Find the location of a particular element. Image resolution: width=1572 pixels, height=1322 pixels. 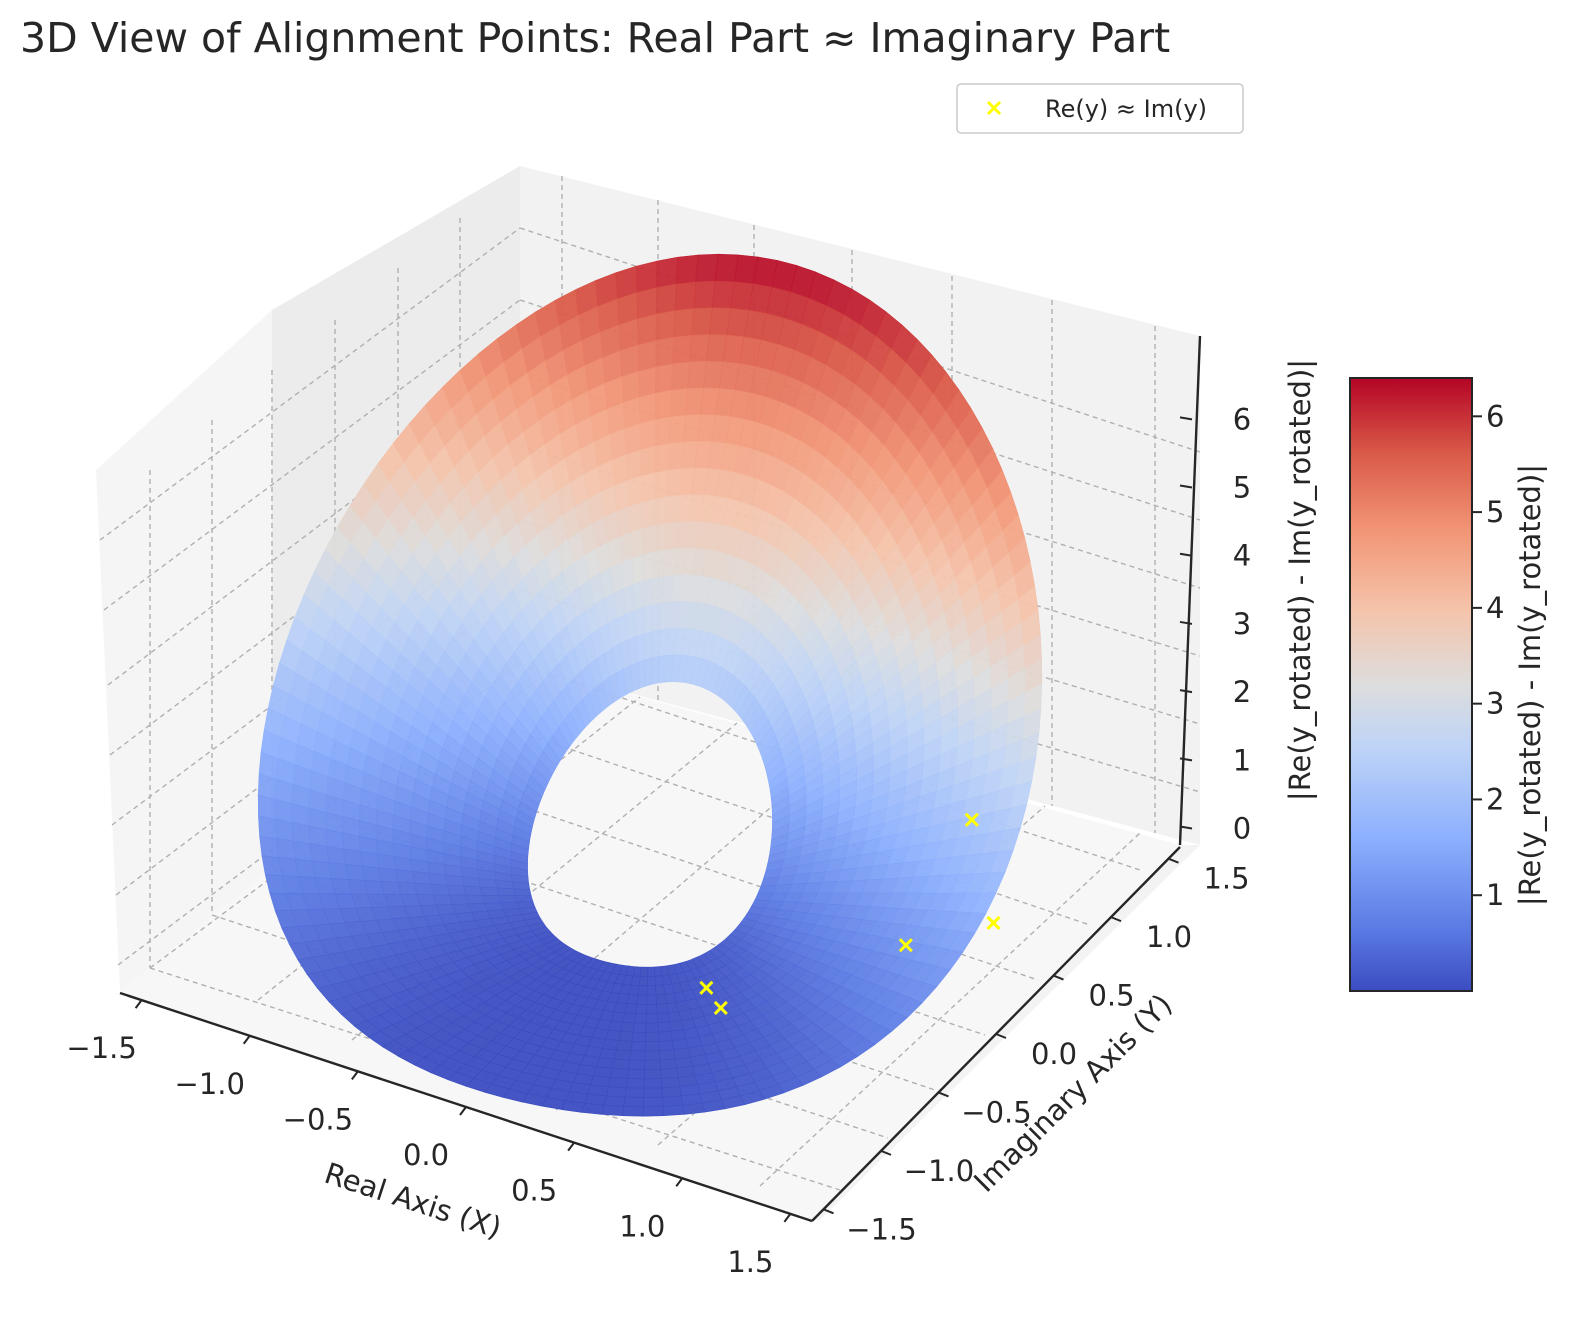

x-tick-label: 1.0 is located at coordinates (642, 1226).